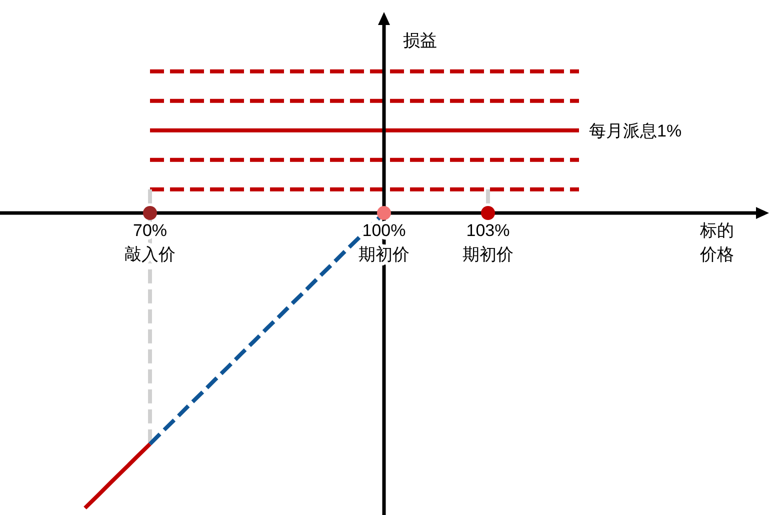 This screenshot has width=781, height=515. Describe the element at coordinates (717, 242) in the screenshot. I see `annotation: 标的价格` at that location.